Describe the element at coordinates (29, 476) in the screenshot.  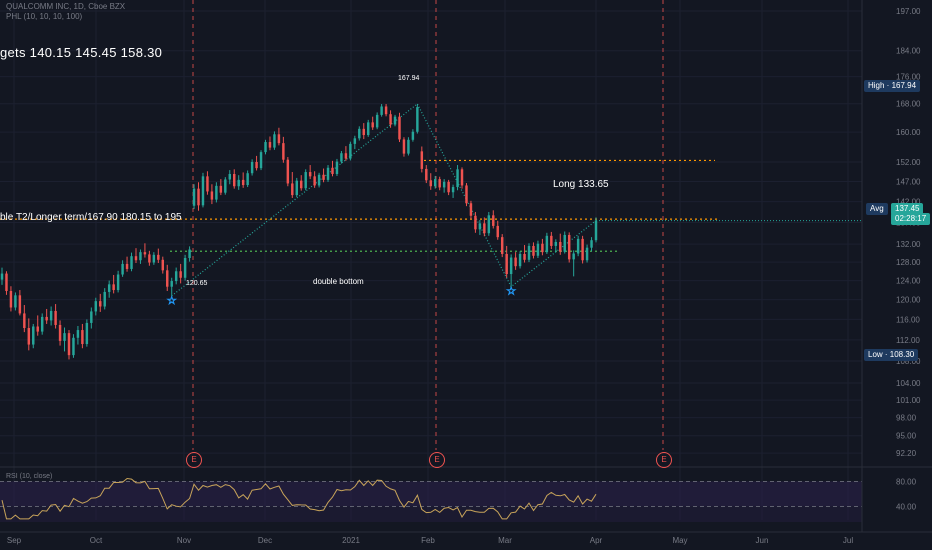
I see `rsi-legend: RSI (10, close)` at that location.